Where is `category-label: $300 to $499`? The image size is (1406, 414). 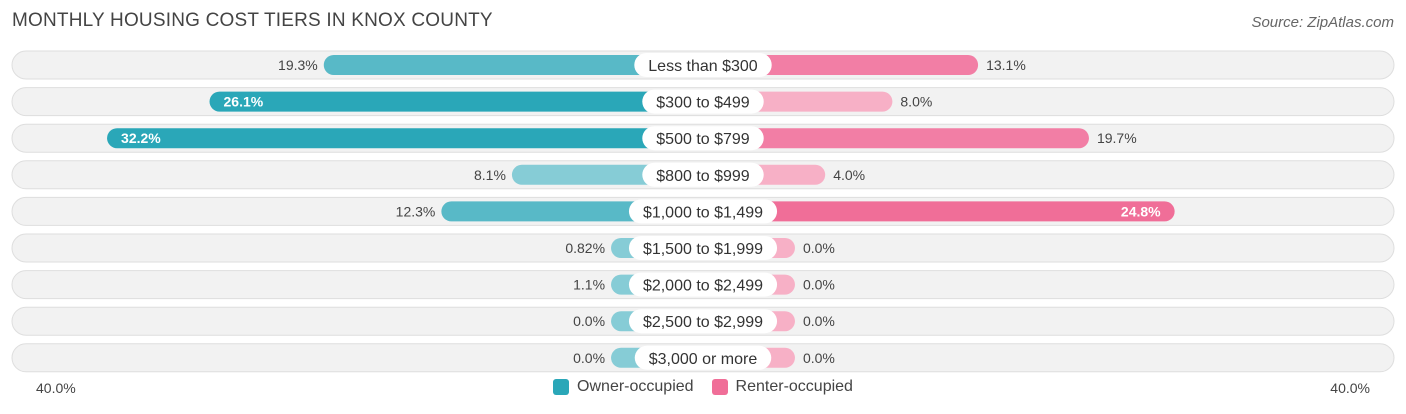 category-label: $300 to $499 is located at coordinates (703, 103).